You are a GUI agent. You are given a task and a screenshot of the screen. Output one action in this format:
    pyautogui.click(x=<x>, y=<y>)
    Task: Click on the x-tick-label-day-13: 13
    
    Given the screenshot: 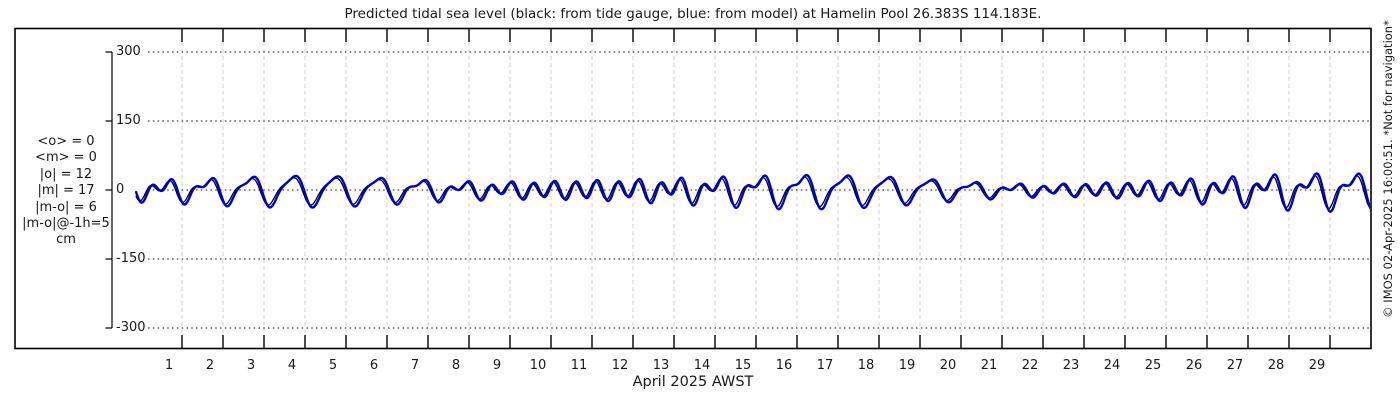 What is the action you would take?
    pyautogui.click(x=661, y=365)
    